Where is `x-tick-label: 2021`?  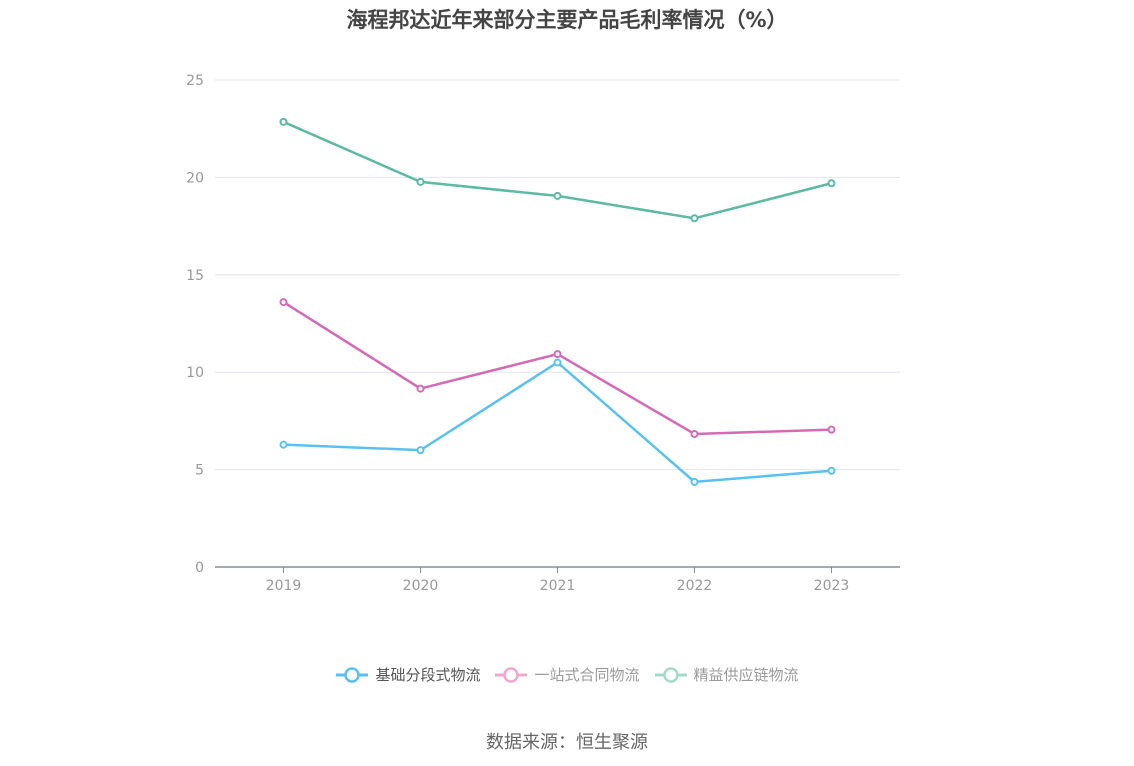
x-tick-label: 2021 is located at coordinates (558, 586).